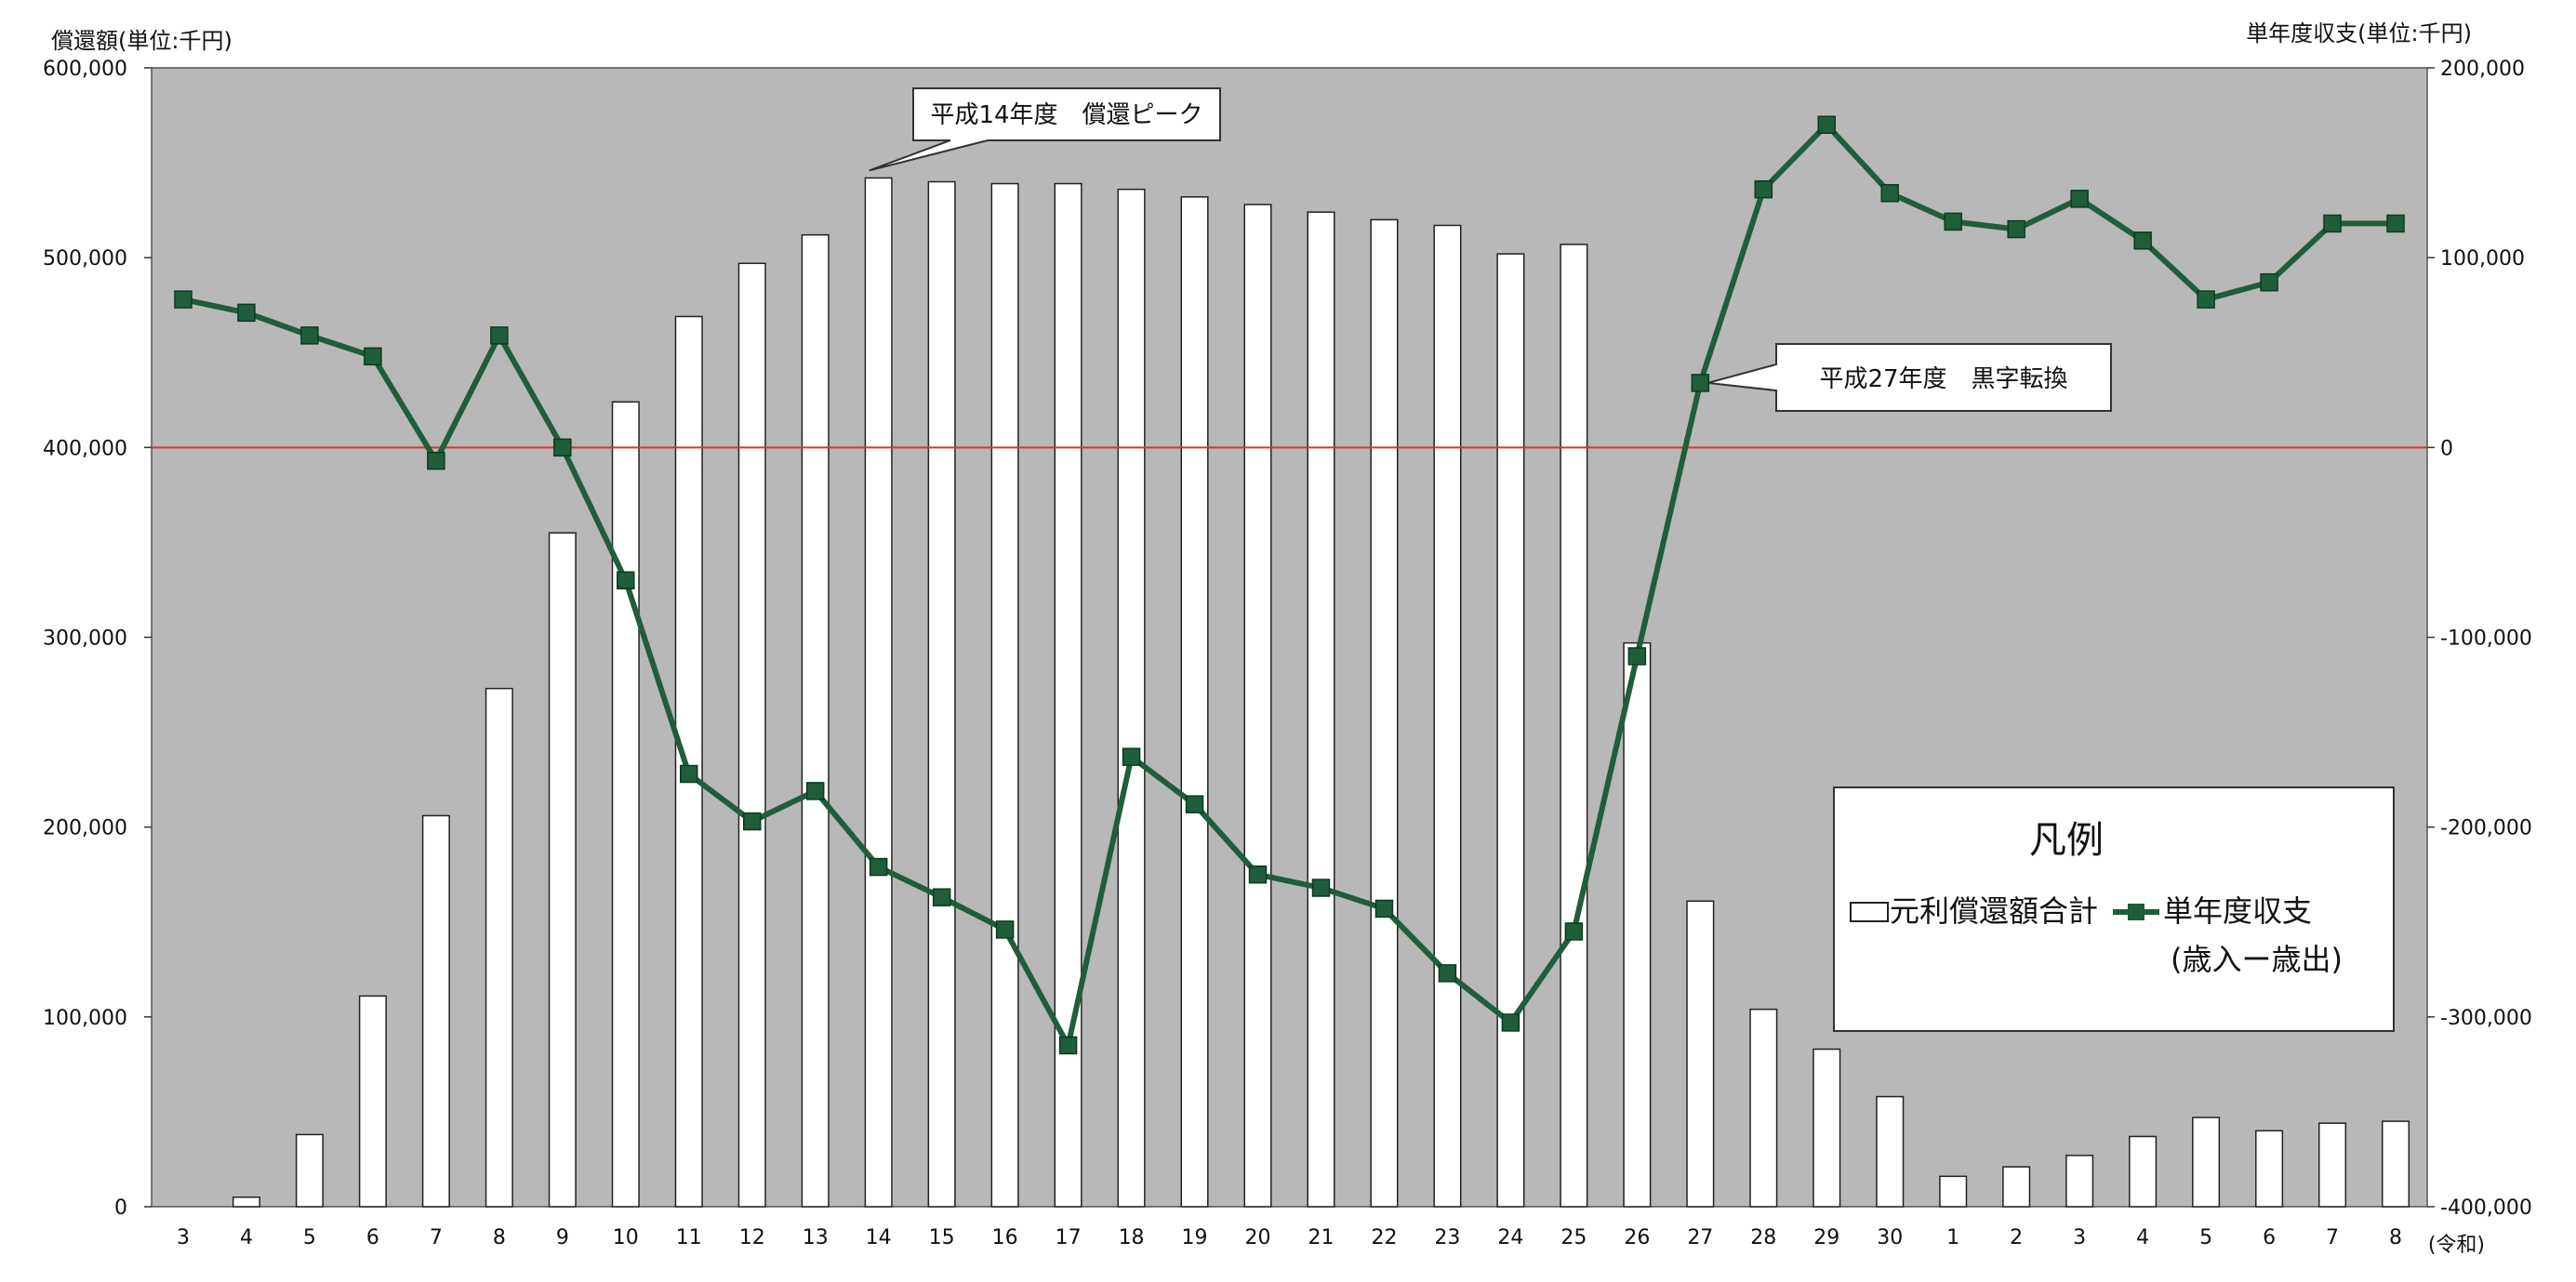  What do you see at coordinates (1510, 1237) in the screenshot?
I see `x-tick-label: 24` at bounding box center [1510, 1237].